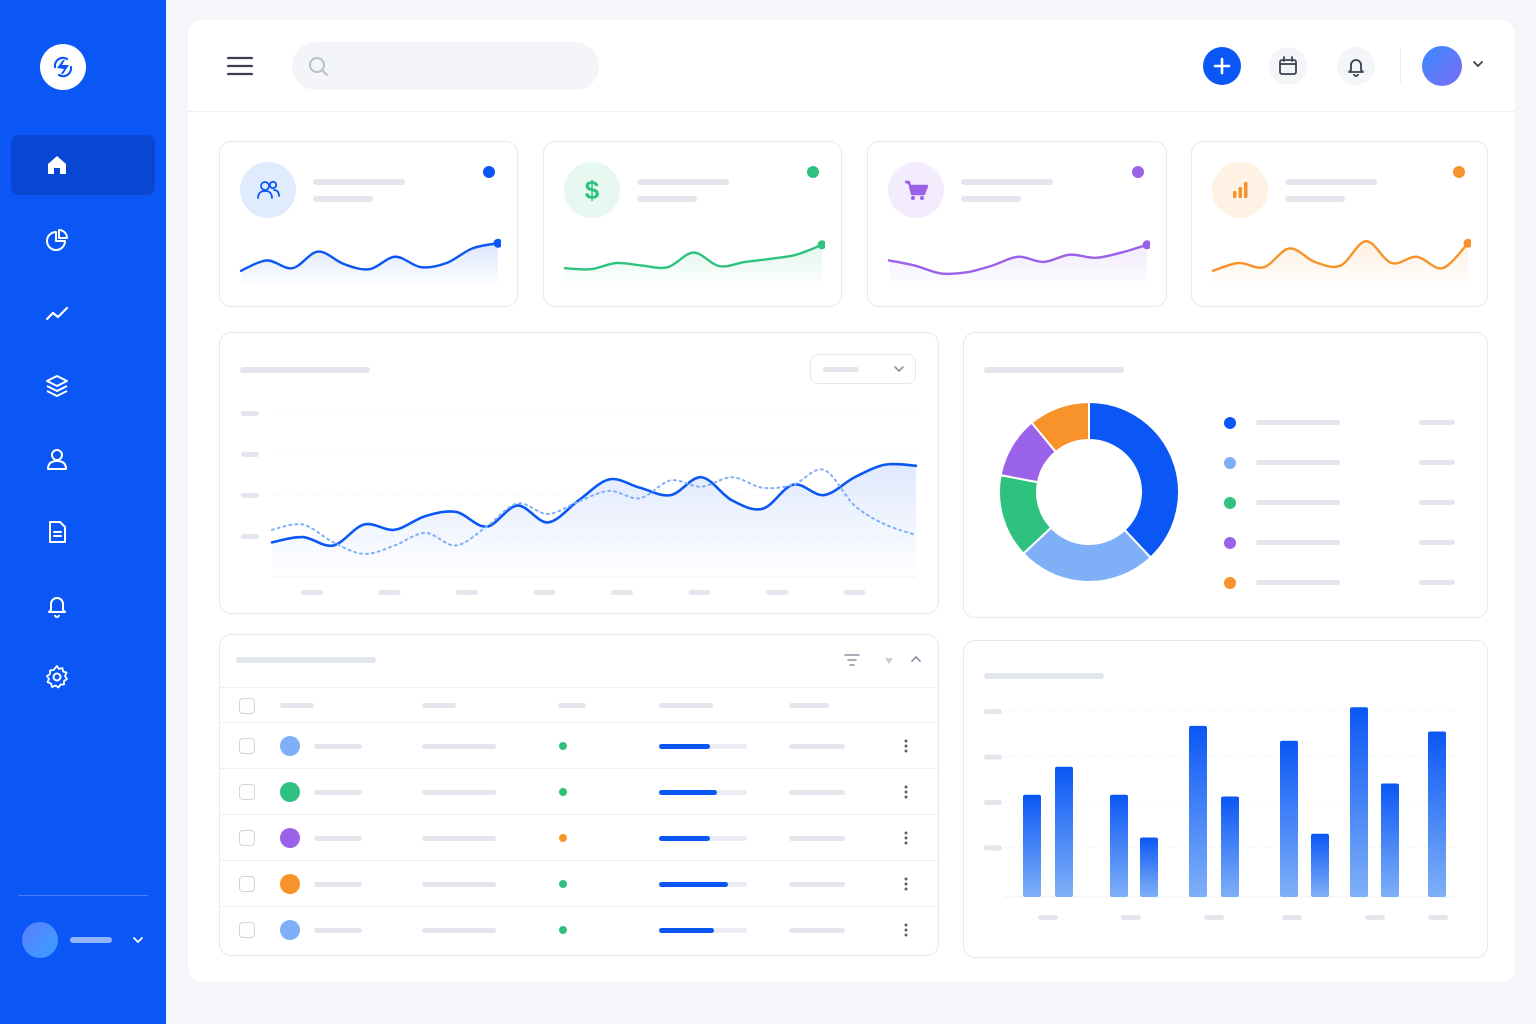 Image resolution: width=1536 pixels, height=1024 pixels. Describe the element at coordinates (579, 795) in the screenshot. I see `data-table-card` at that location.